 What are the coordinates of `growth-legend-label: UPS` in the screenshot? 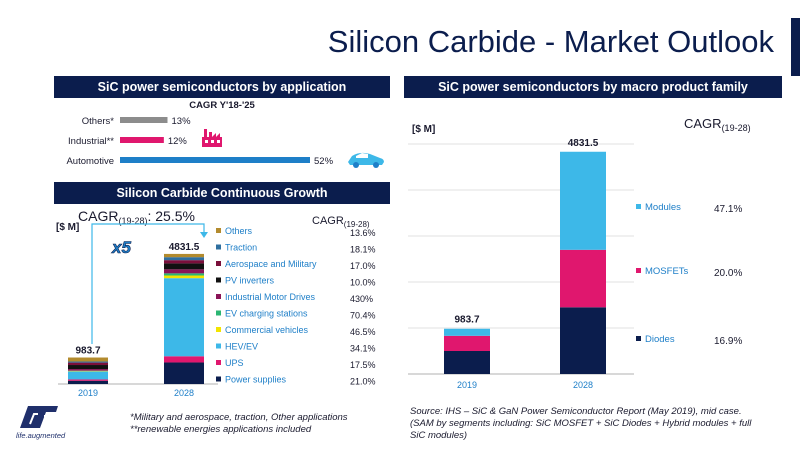 It's located at (234, 363).